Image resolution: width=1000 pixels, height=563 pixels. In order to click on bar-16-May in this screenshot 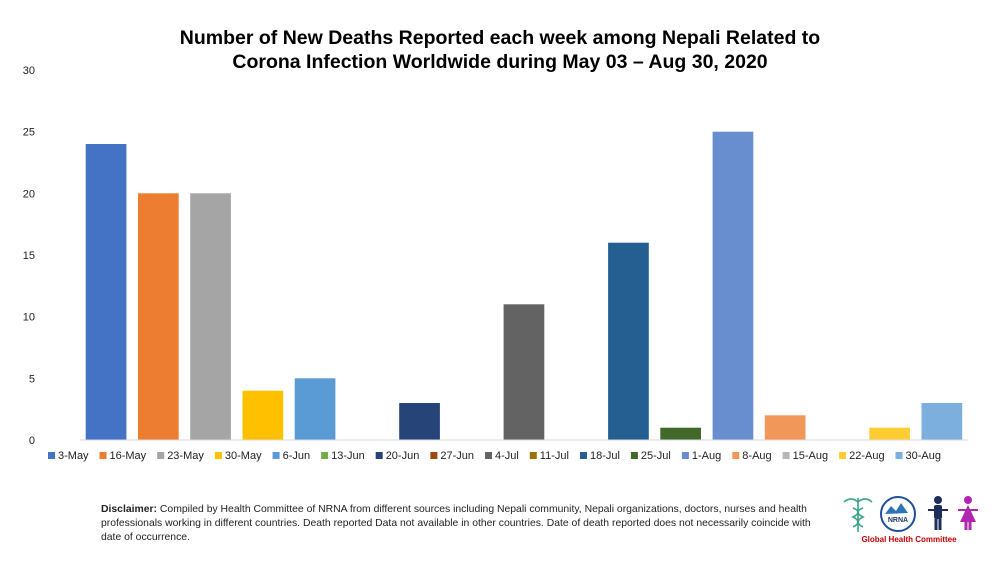, I will do `click(158, 316)`.